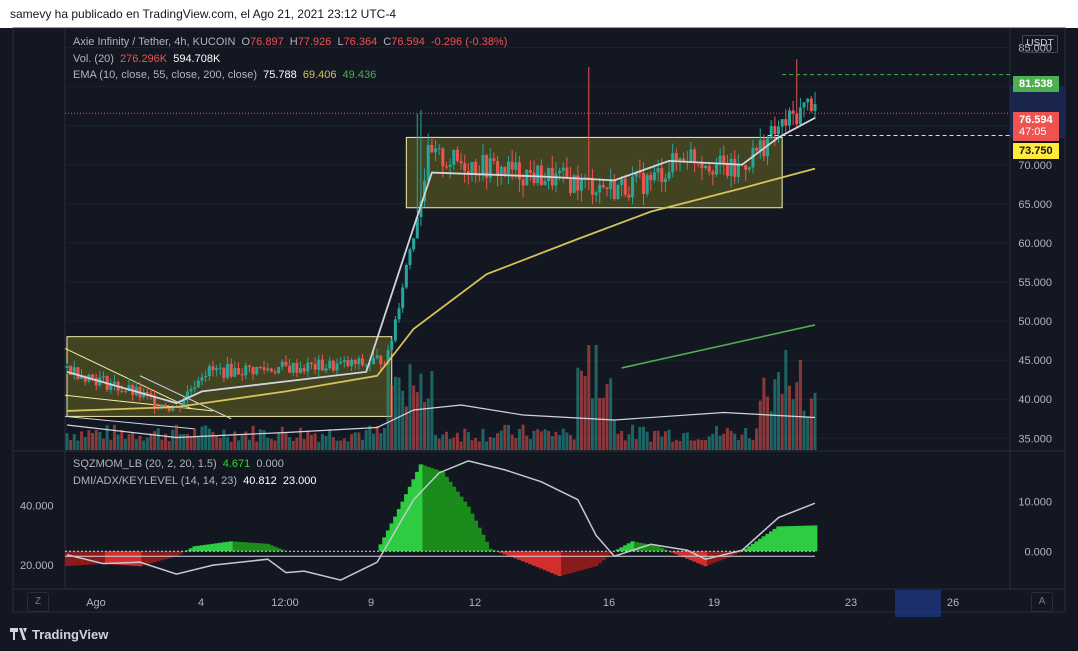  Describe the element at coordinates (38, 602) in the screenshot. I see `log-scale-button: Z` at that location.